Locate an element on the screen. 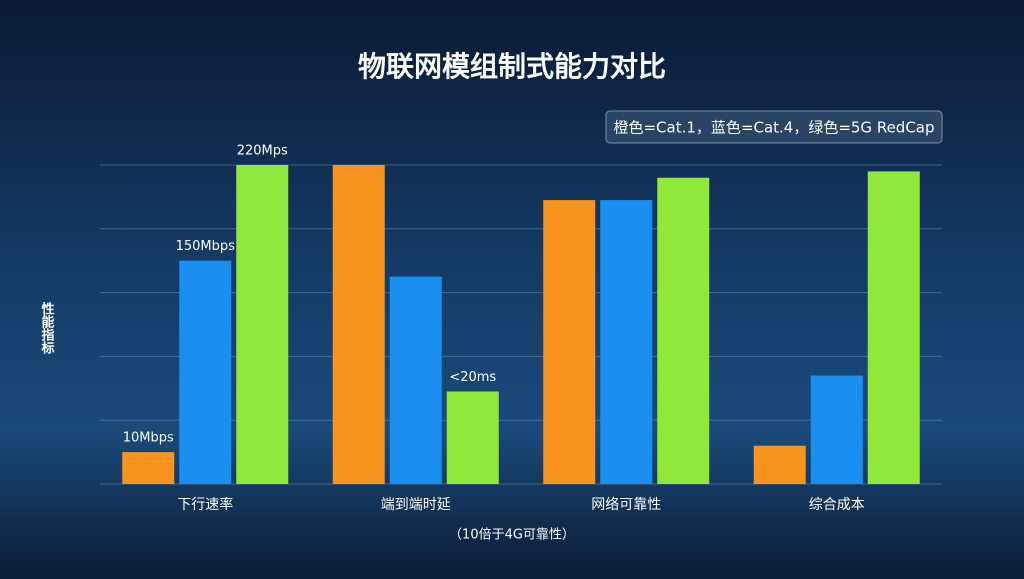 The width and height of the screenshot is (1024, 579). bar-annotation: 10Mbps is located at coordinates (148, 438).